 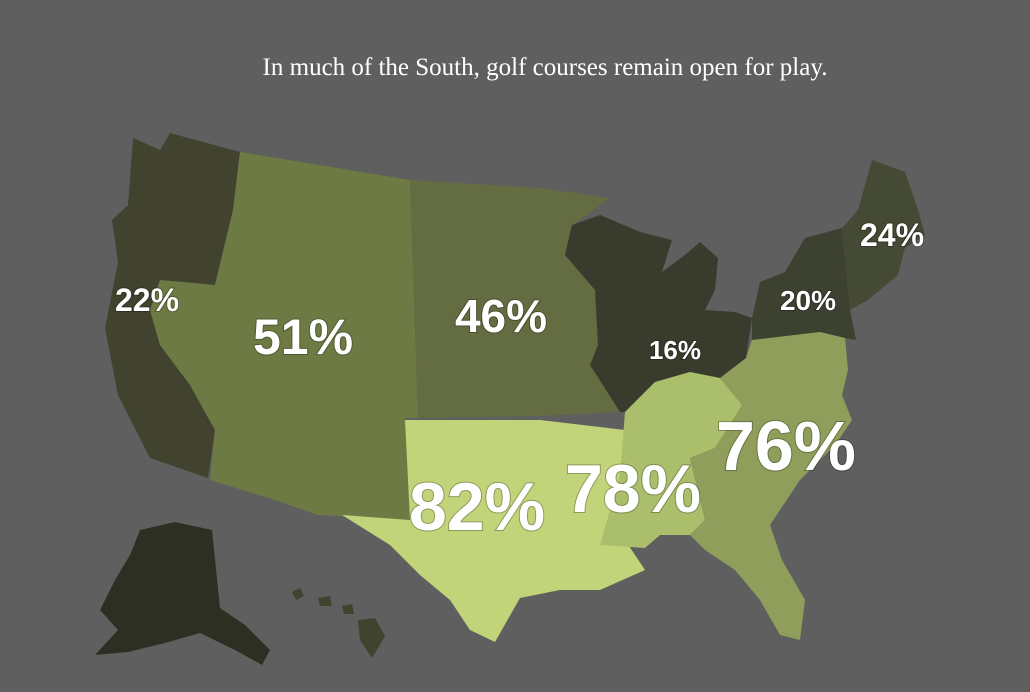 I want to click on region-label-plains: 46%, so click(x=501, y=316).